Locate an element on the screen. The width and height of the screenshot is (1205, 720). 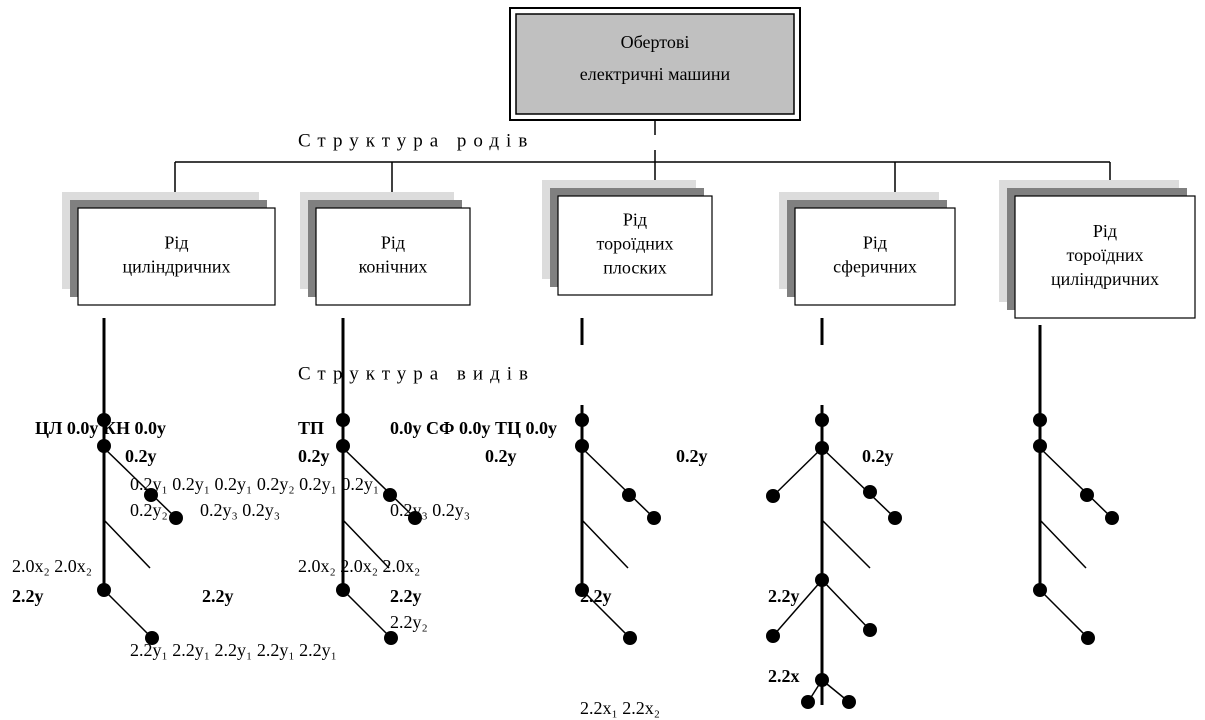
label: 2.0x₂ 2.0x₂ is located at coordinates (52, 566).